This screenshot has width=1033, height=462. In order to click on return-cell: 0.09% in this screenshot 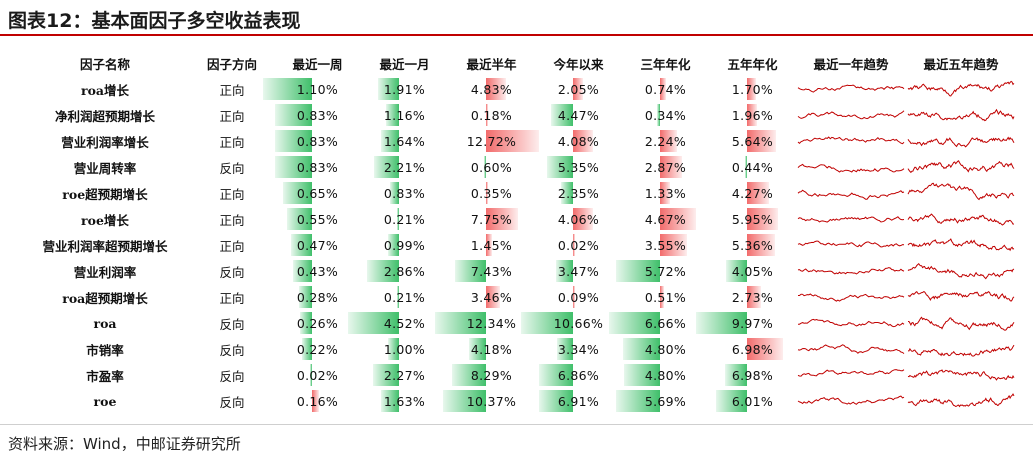, I will do `click(578, 297)`.